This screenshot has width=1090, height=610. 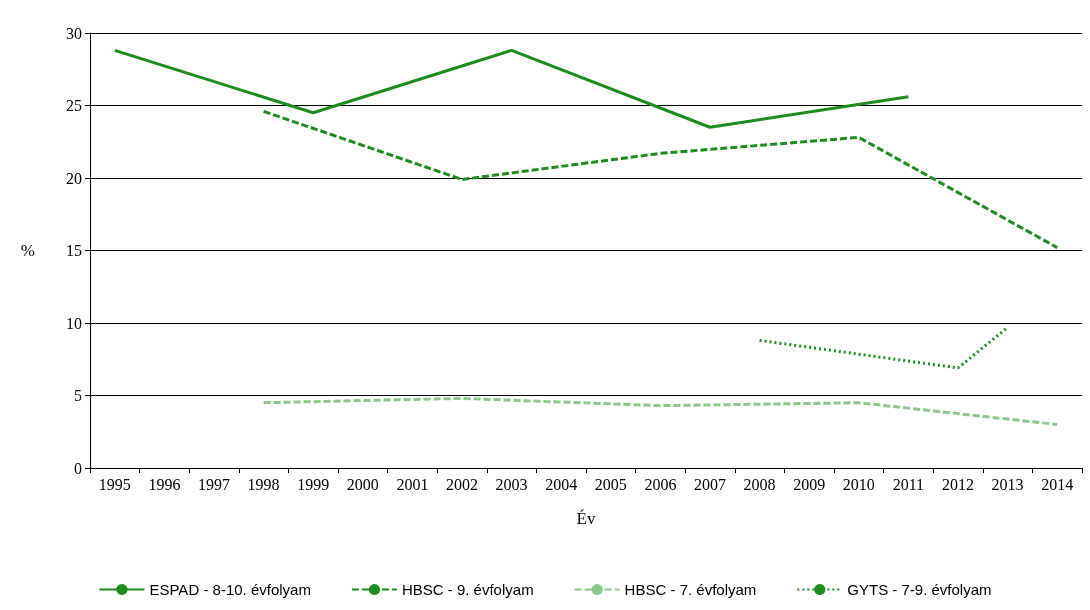 I want to click on legend-label: HBSC - 9. évfolyam, so click(x=467, y=589).